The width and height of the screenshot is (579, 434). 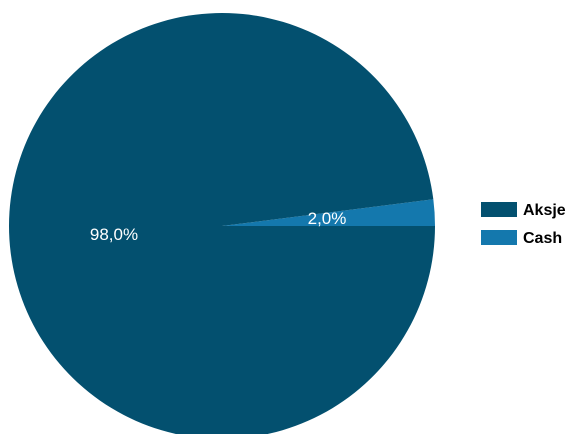 I want to click on legend: Aksje Cash, so click(x=523, y=224).